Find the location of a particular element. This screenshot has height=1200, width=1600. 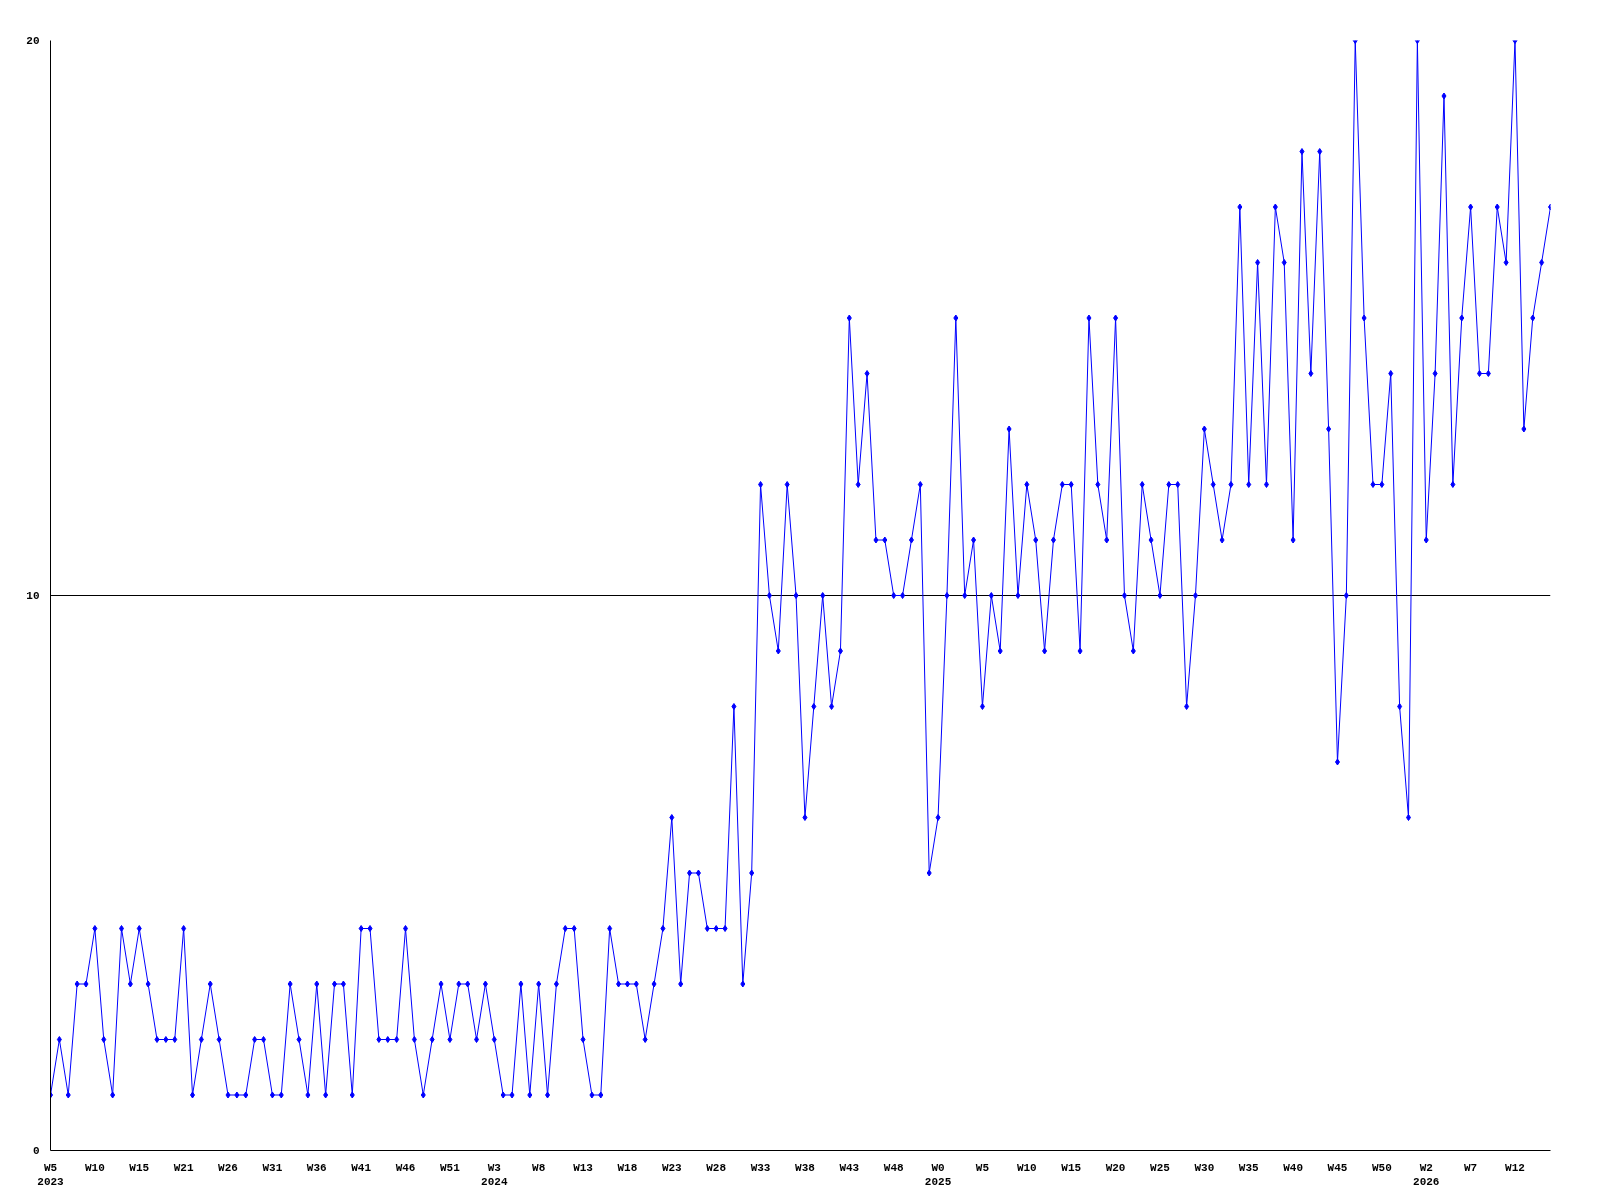

x-tick-label: W25 is located at coordinates (1160, 1167).